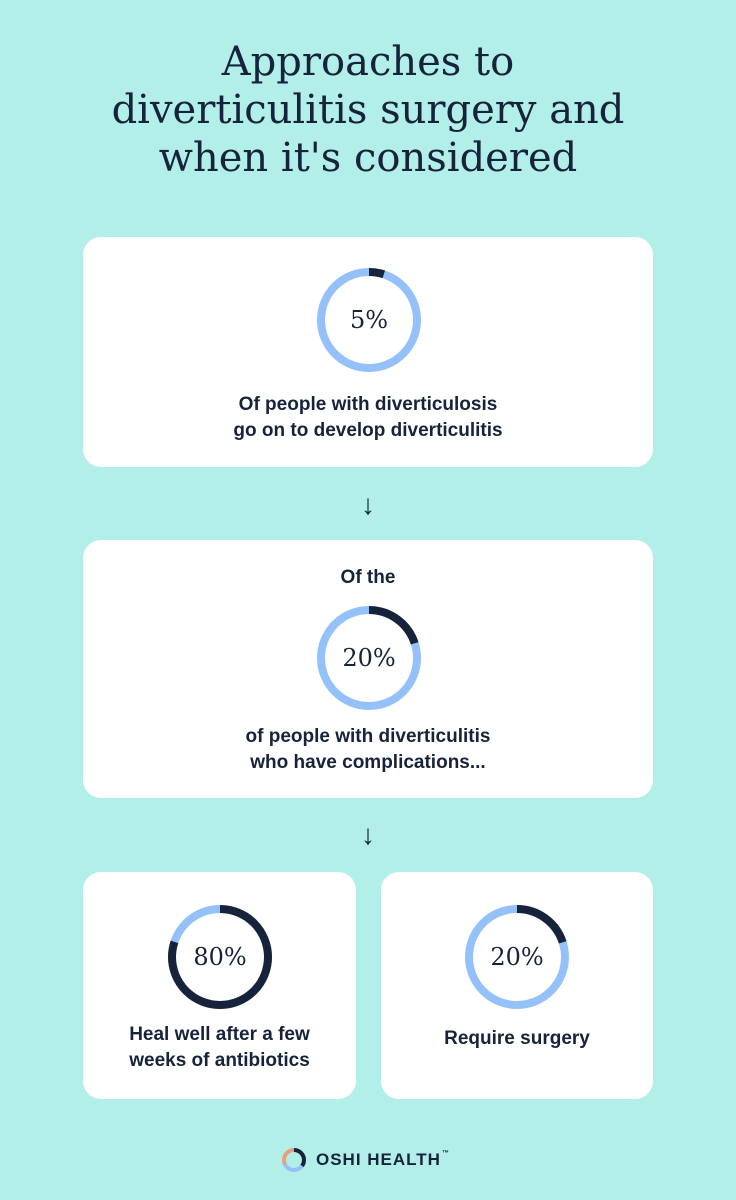 This screenshot has width=736, height=1200. I want to click on percent-value: 5%, so click(369, 320).